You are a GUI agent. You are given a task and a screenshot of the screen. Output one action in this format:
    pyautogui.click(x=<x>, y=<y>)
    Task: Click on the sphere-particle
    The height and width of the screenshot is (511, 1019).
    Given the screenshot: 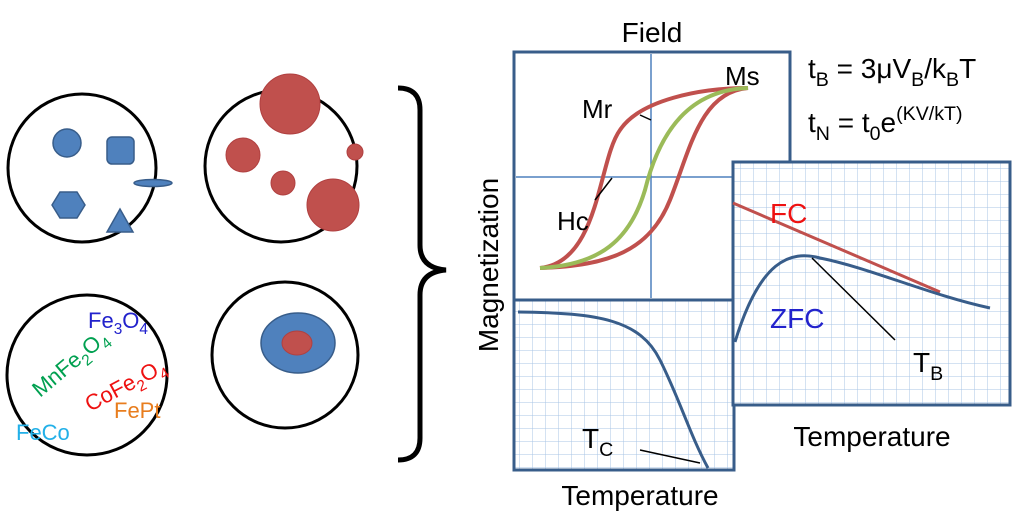 What is the action you would take?
    pyautogui.click(x=67, y=143)
    